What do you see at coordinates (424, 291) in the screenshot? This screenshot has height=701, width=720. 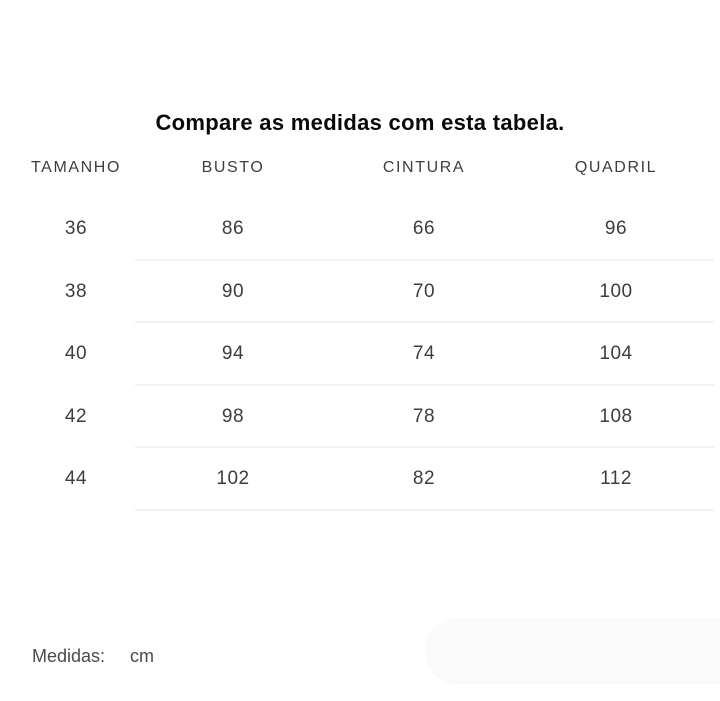 I see `cell-cintura: 70` at bounding box center [424, 291].